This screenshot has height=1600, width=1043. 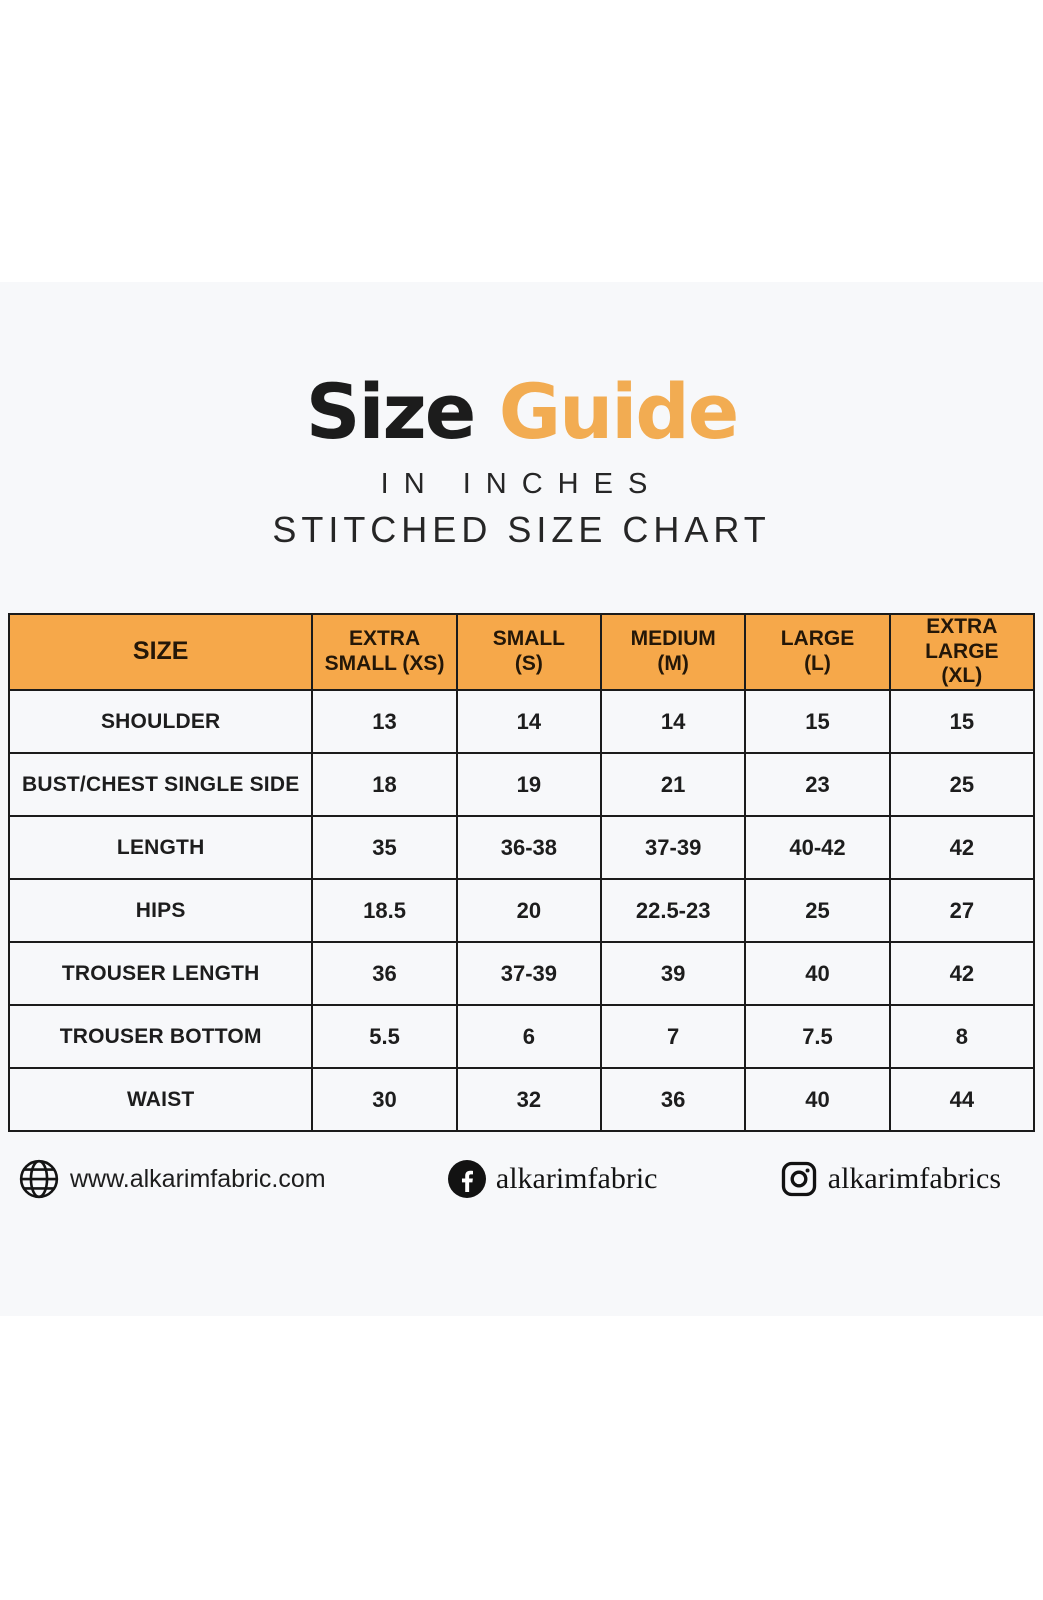 I want to click on size-value-cell: 23, so click(x=817, y=785).